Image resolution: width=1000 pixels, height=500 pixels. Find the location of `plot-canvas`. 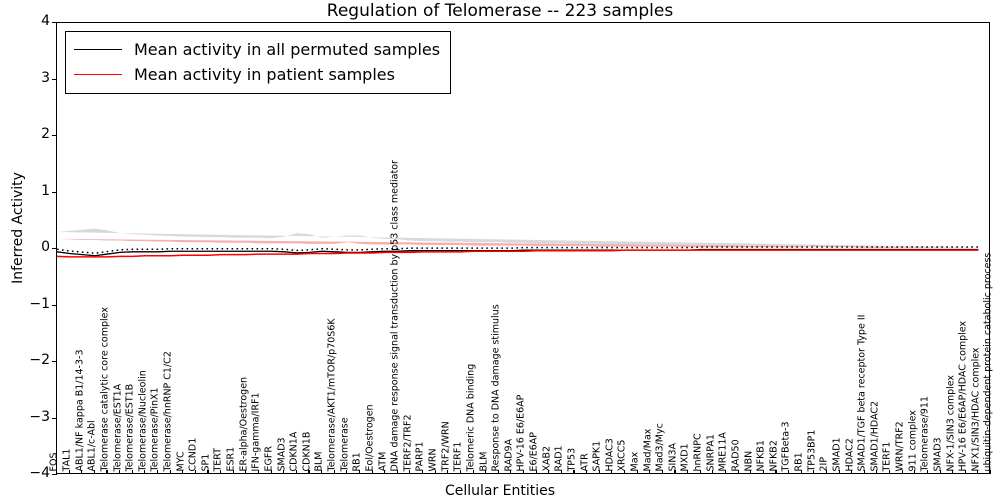

plot-canvas is located at coordinates (518, 243).